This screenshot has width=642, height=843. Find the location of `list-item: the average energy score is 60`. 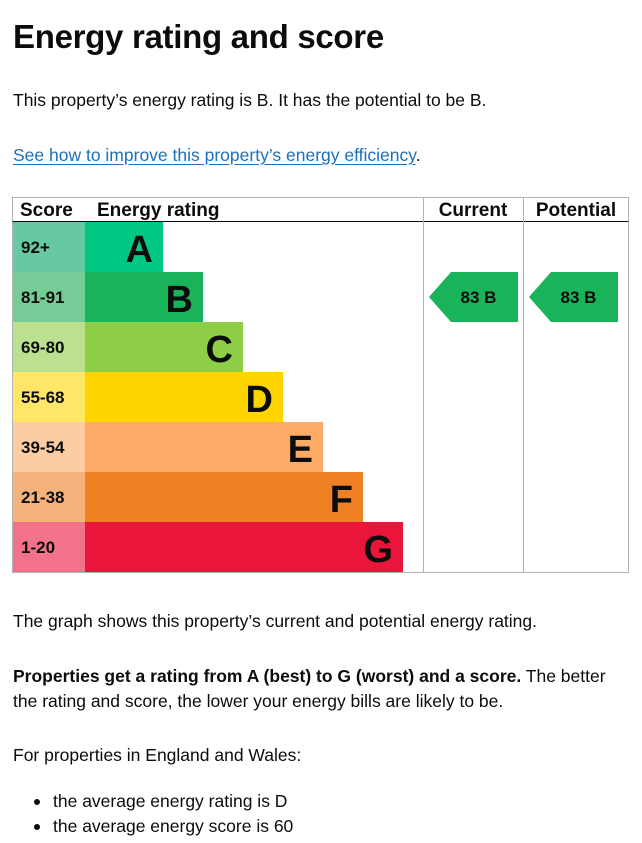

list-item: the average energy score is 60 is located at coordinates (153, 826).